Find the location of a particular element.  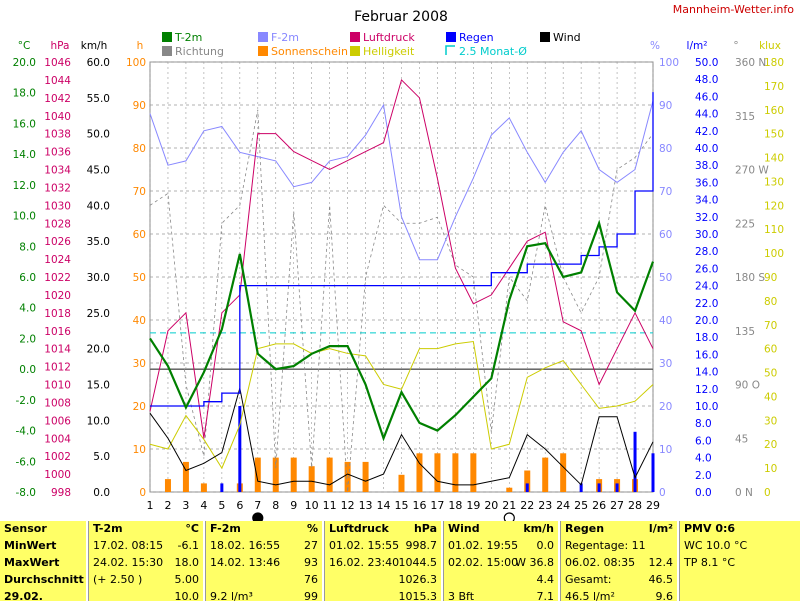

row-value: 12.4 is located at coordinates (661, 562).